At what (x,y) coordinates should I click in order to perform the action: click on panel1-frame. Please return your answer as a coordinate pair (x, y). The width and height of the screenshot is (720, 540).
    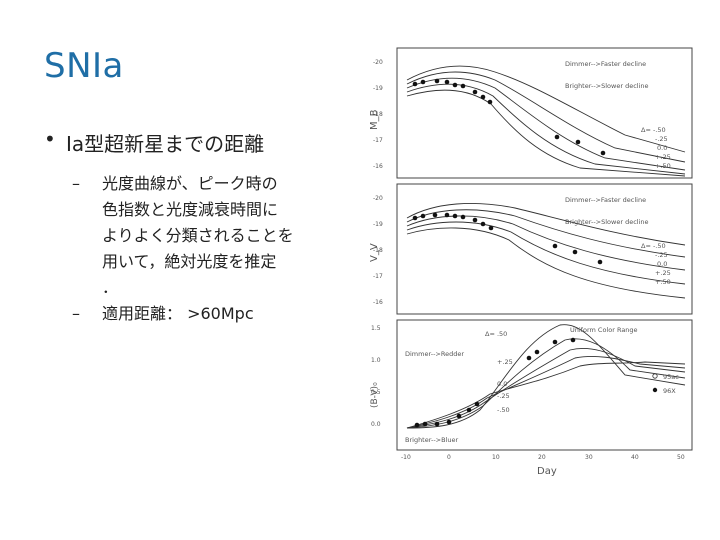
    Looking at the image, I should click on (544, 113).